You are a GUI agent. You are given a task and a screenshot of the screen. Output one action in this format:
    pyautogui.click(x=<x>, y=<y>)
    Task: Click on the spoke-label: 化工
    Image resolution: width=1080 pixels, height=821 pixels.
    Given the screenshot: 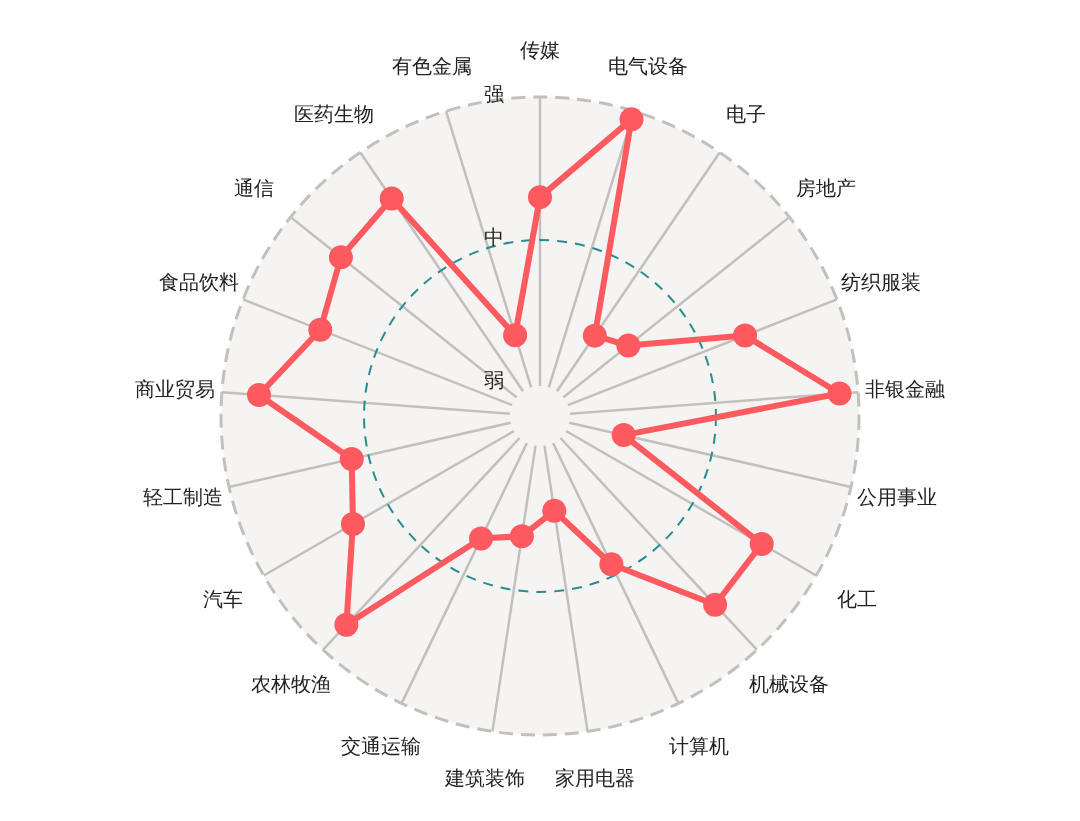 What is the action you would take?
    pyautogui.click(x=856, y=599)
    